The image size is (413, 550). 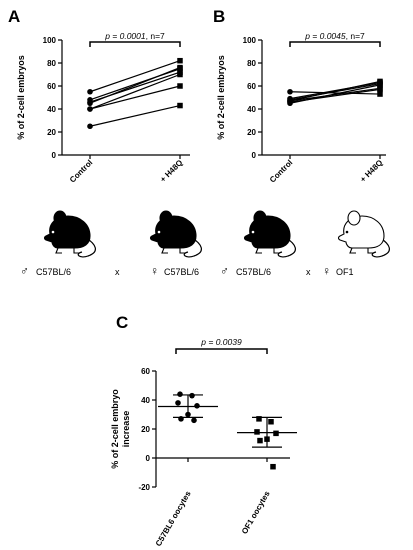 I want to click on y-tick-label: -20, so click(x=144, y=487).